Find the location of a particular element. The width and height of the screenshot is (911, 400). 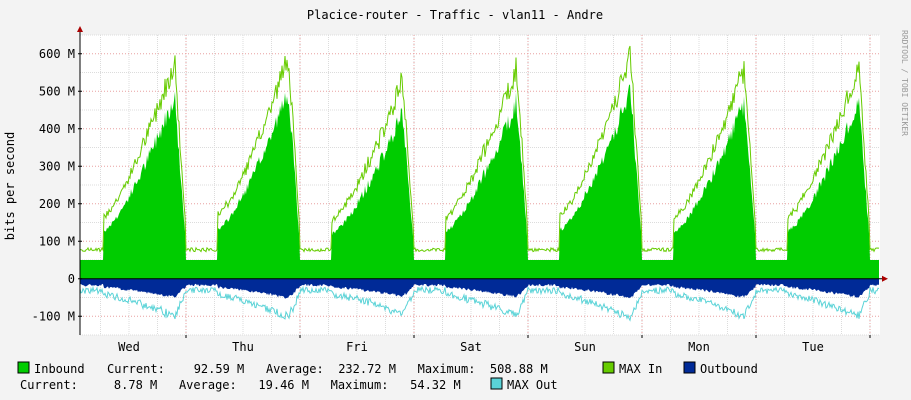

rrdtool-credit: RRDTOOL / TOBI OETIKER is located at coordinates (904, 83).